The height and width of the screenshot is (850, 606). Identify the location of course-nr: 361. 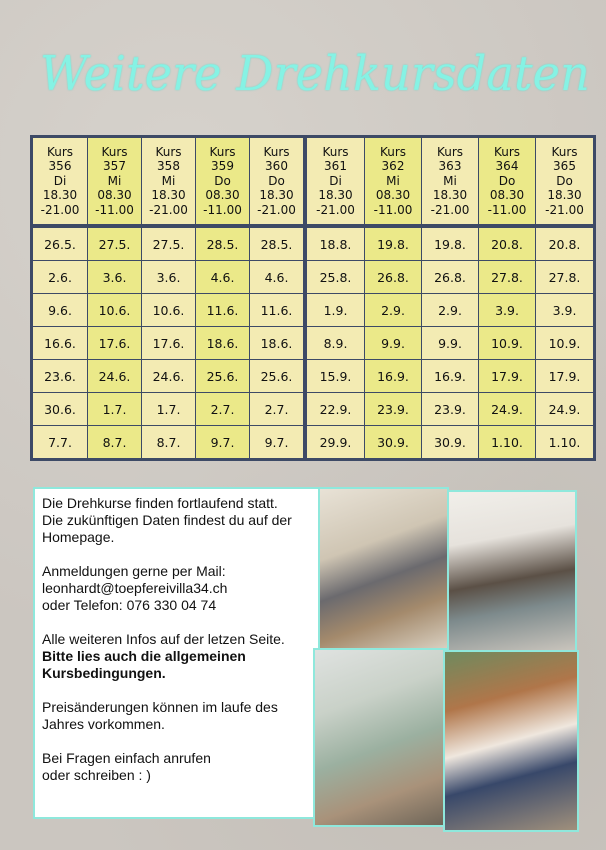
(335, 166).